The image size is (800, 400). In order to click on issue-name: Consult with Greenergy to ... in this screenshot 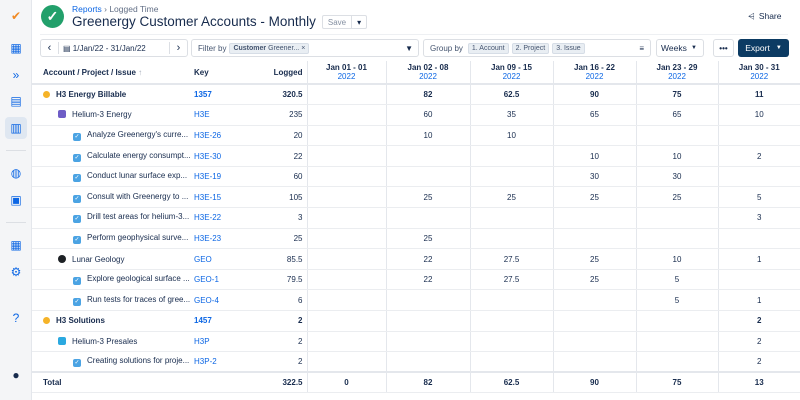, I will do `click(138, 196)`.